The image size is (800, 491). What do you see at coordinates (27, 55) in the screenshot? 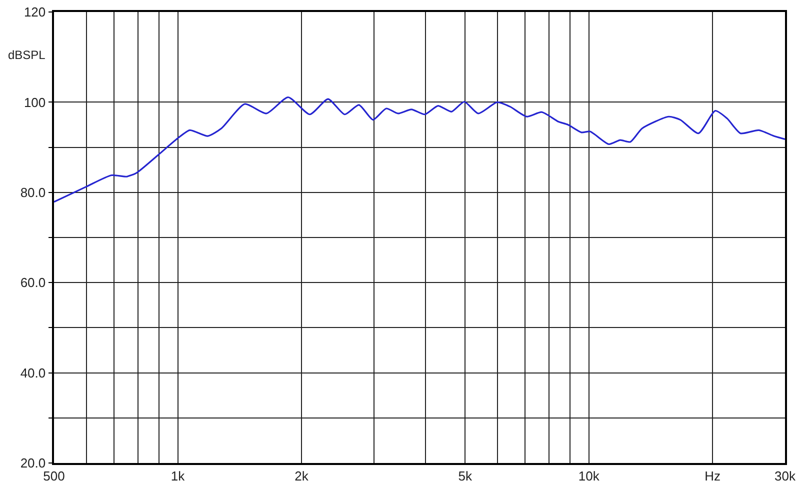
I see `y-axis-title: dBSPL` at bounding box center [27, 55].